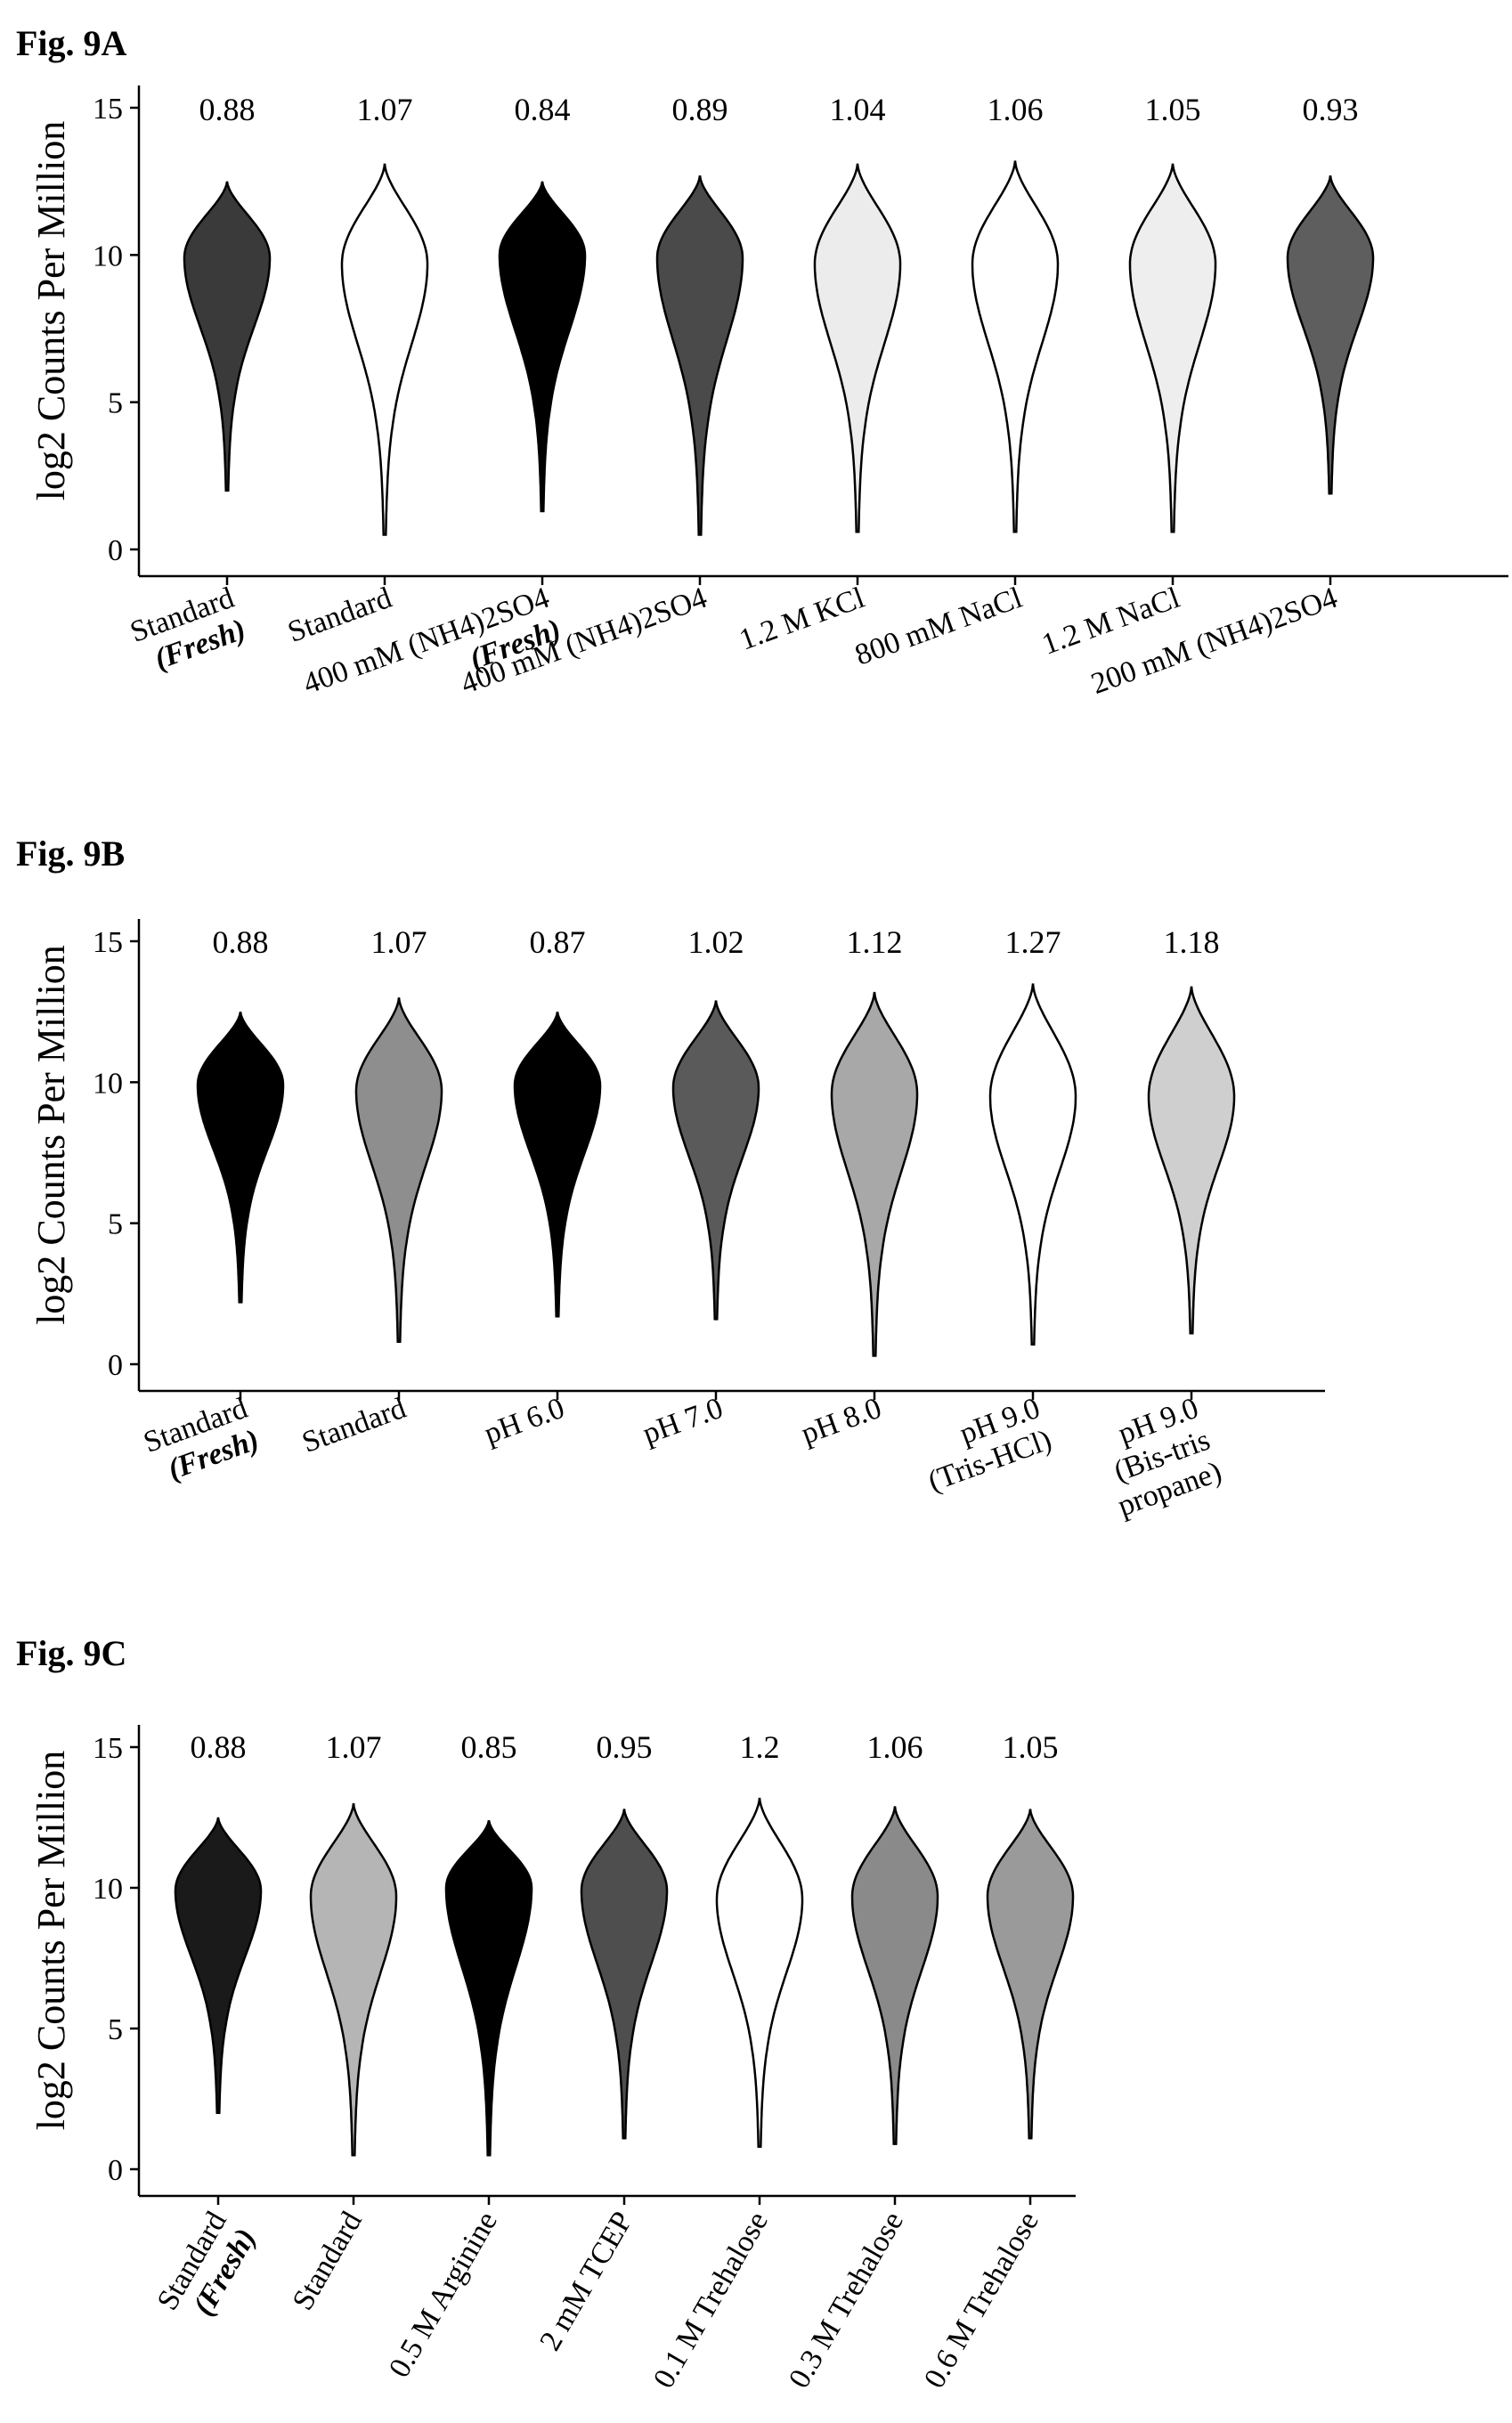  I want to click on annotation-value: 0.84, so click(543, 110).